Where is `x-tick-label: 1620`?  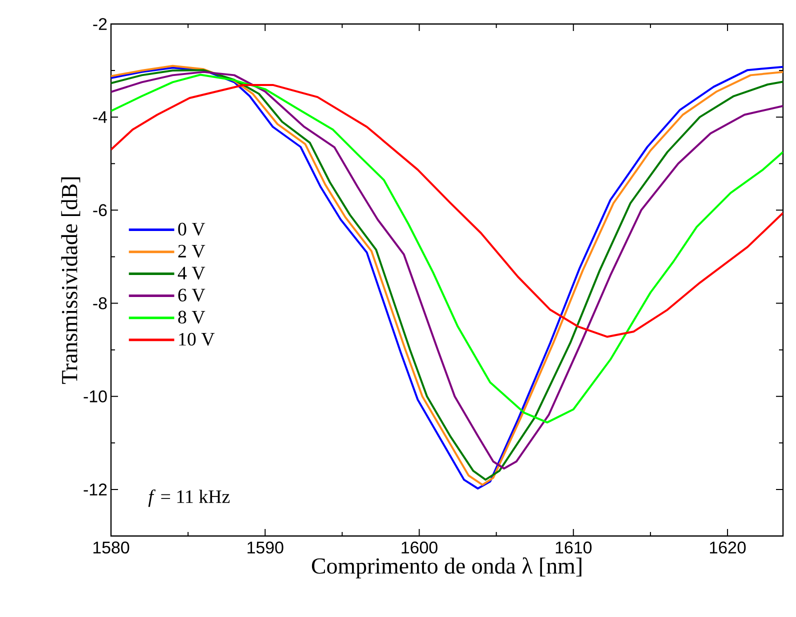 x-tick-label: 1620 is located at coordinates (728, 548).